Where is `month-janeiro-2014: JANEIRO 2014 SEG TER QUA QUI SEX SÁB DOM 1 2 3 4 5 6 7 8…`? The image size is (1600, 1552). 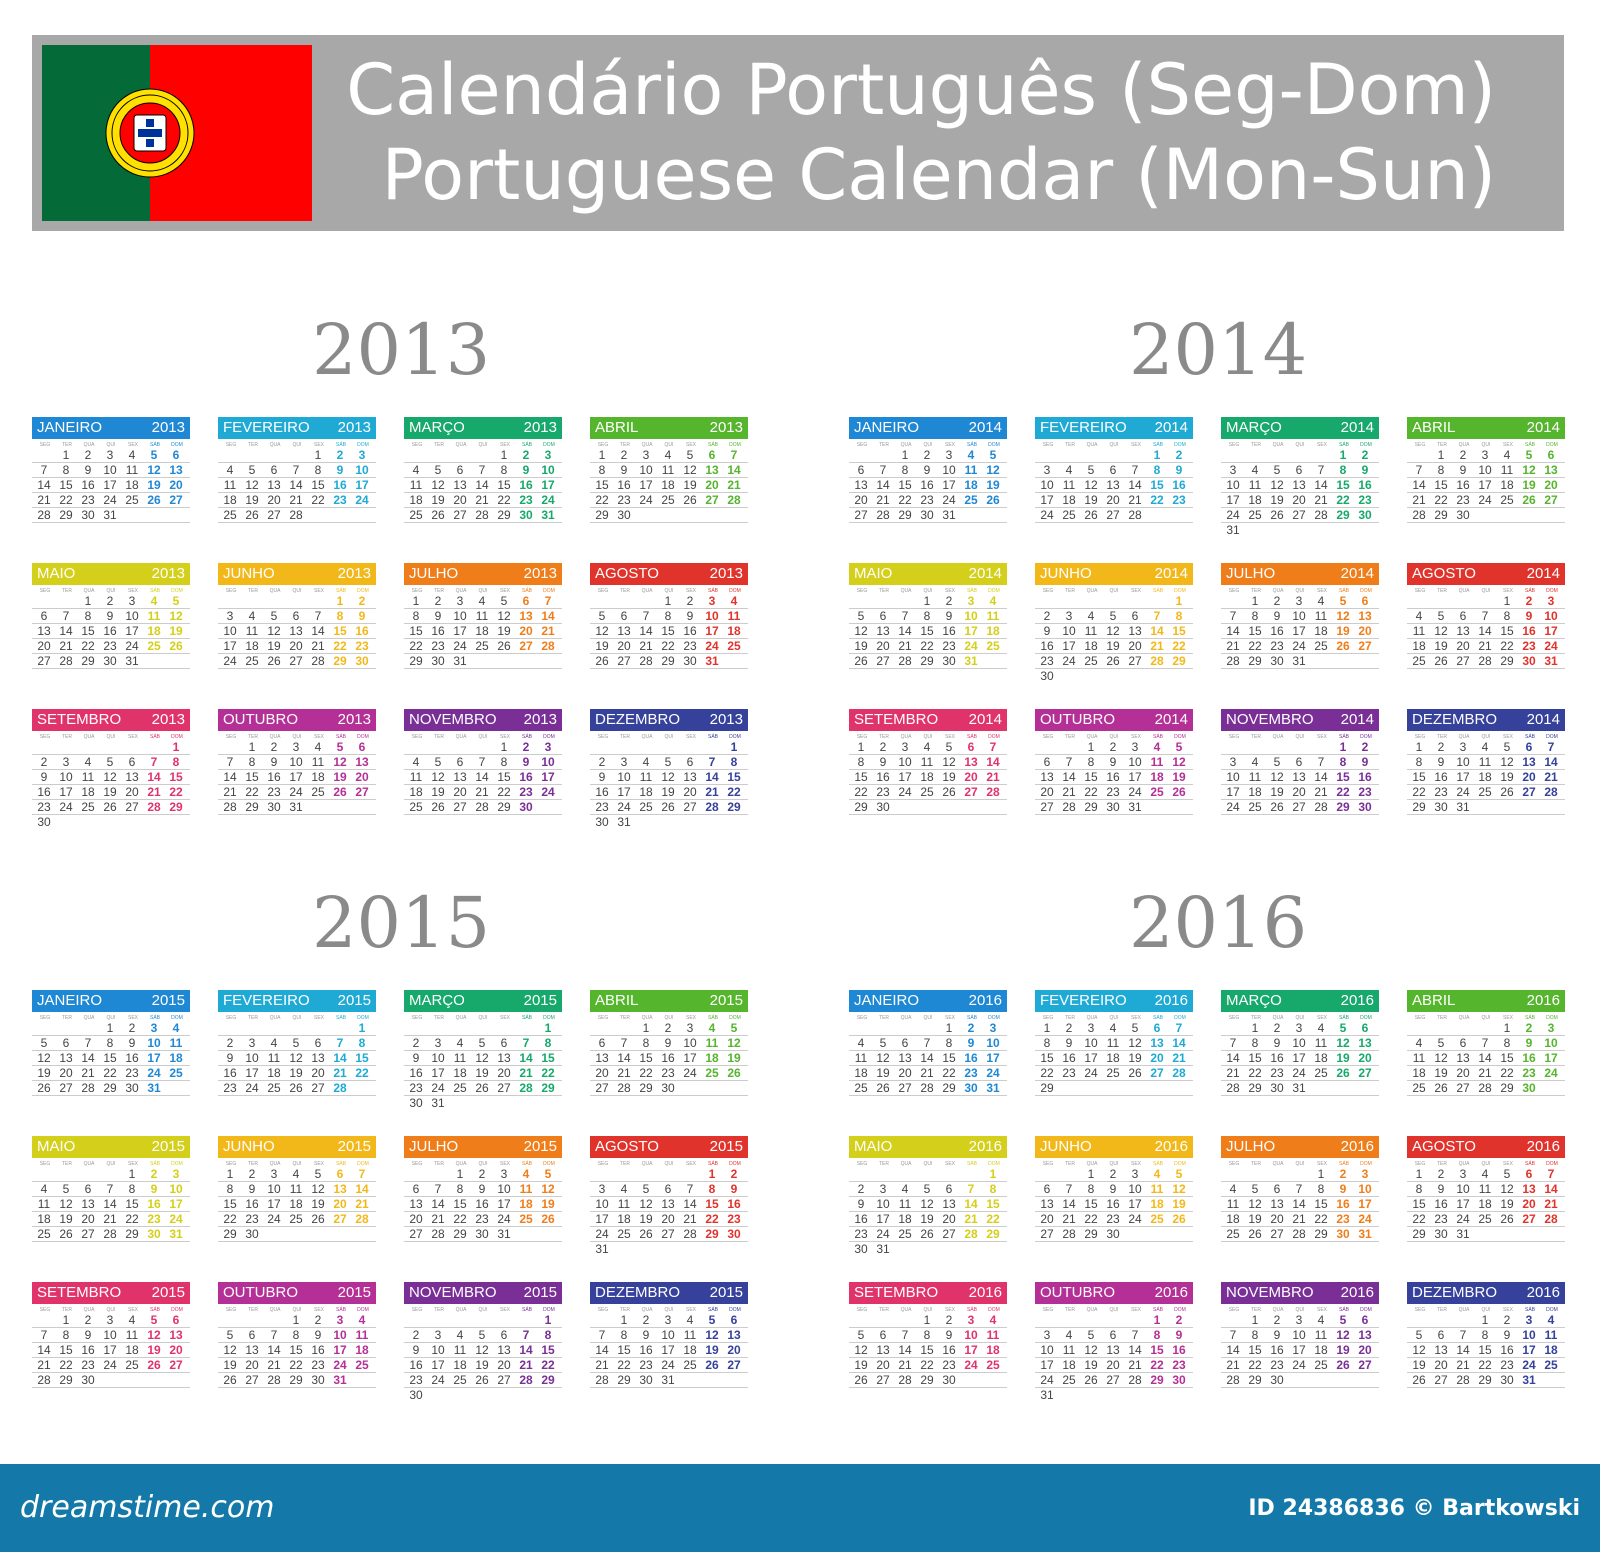 month-janeiro-2014: JANEIRO 2014 SEG TER QUA QUI SEX SÁB DOM 1 2 3 4 5 6 7 8… is located at coordinates (928, 476).